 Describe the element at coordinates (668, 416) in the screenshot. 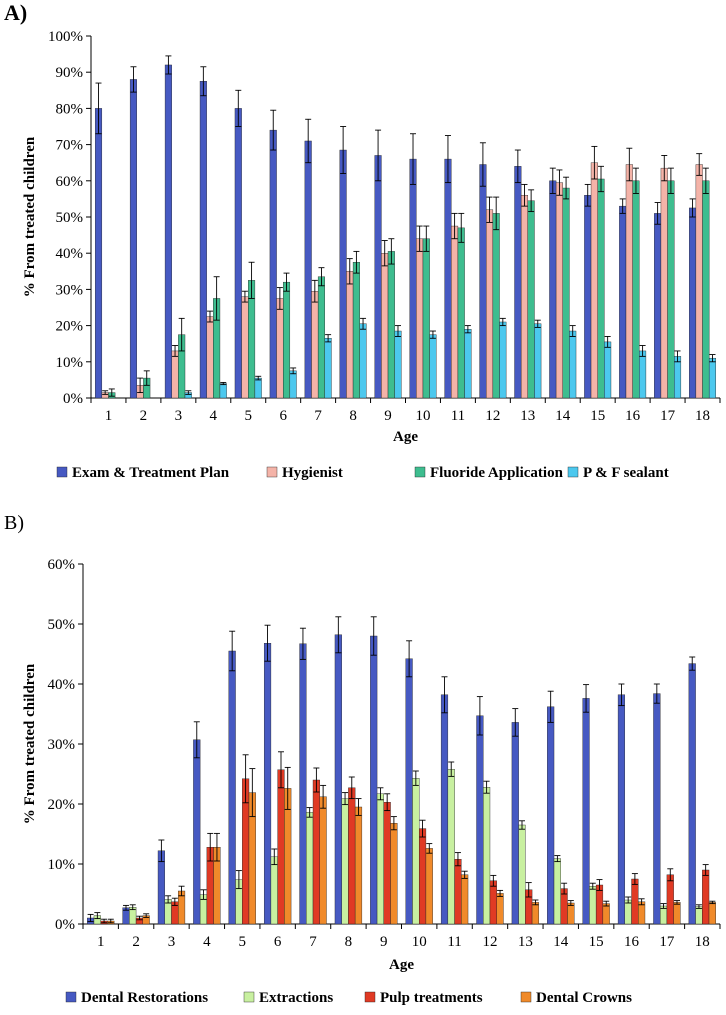

I see `x-tick-label: 17` at that location.